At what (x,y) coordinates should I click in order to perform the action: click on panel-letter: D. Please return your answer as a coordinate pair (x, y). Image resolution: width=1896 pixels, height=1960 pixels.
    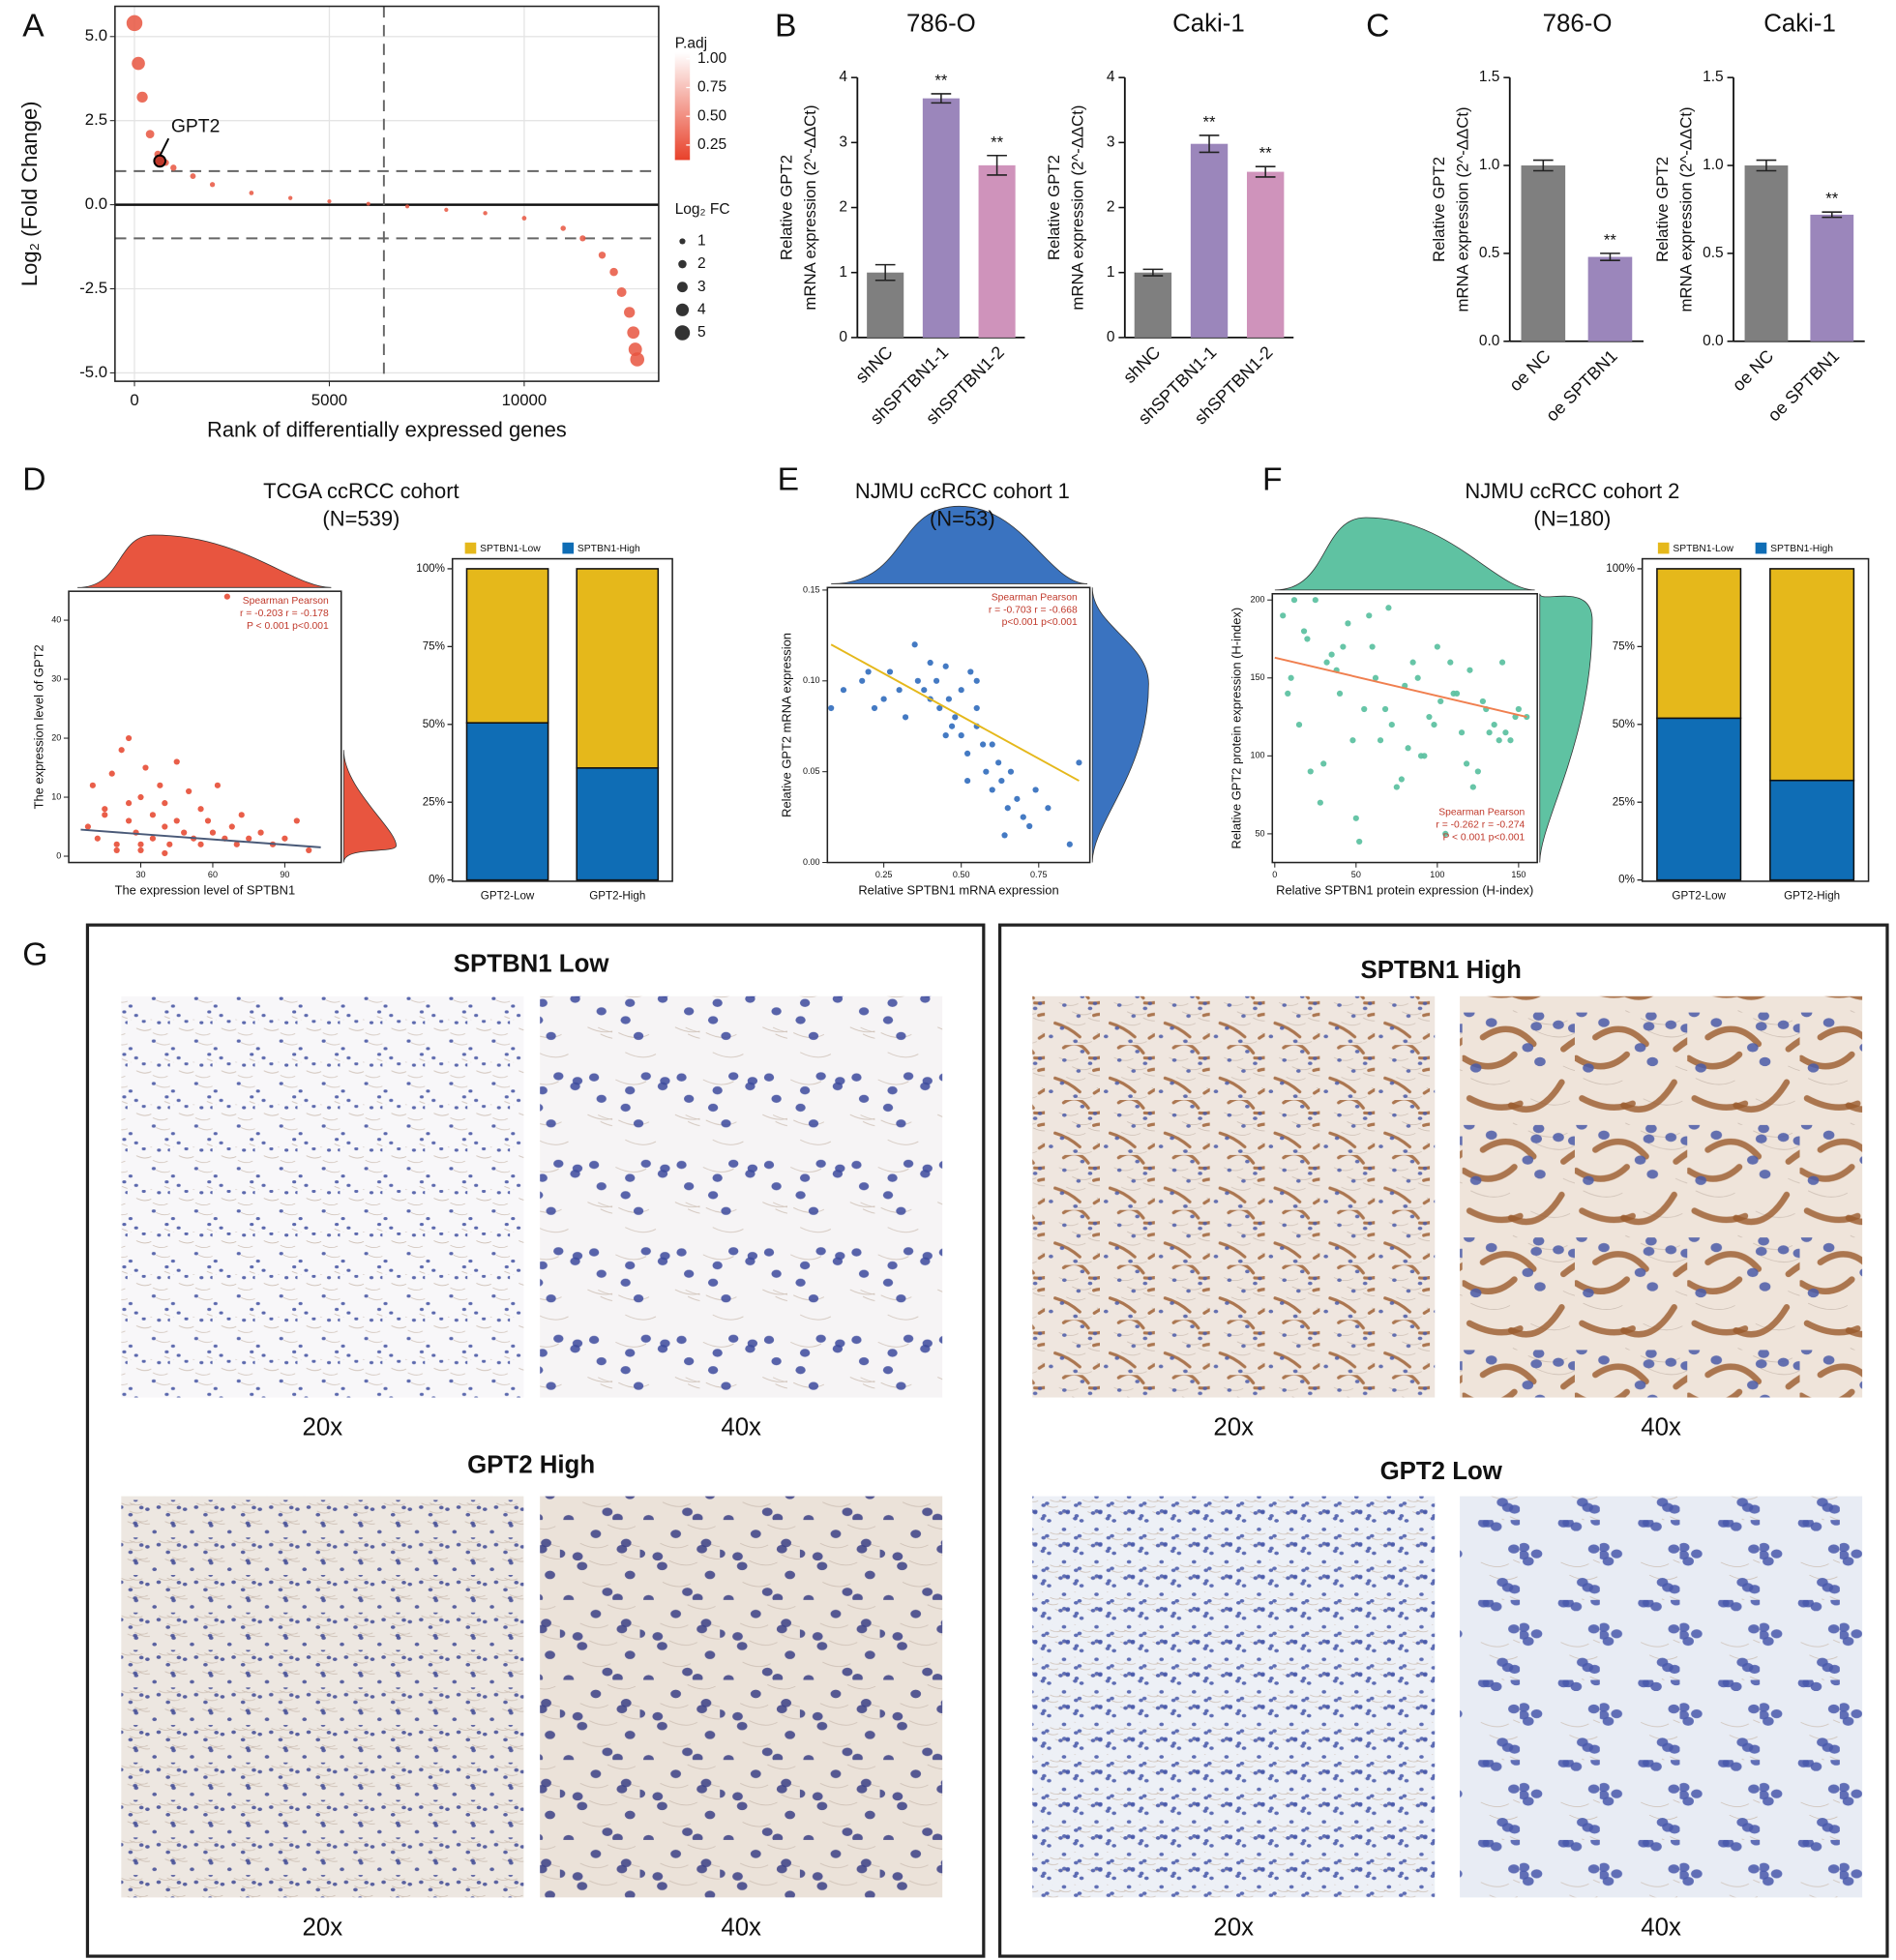
    Looking at the image, I should click on (33, 479).